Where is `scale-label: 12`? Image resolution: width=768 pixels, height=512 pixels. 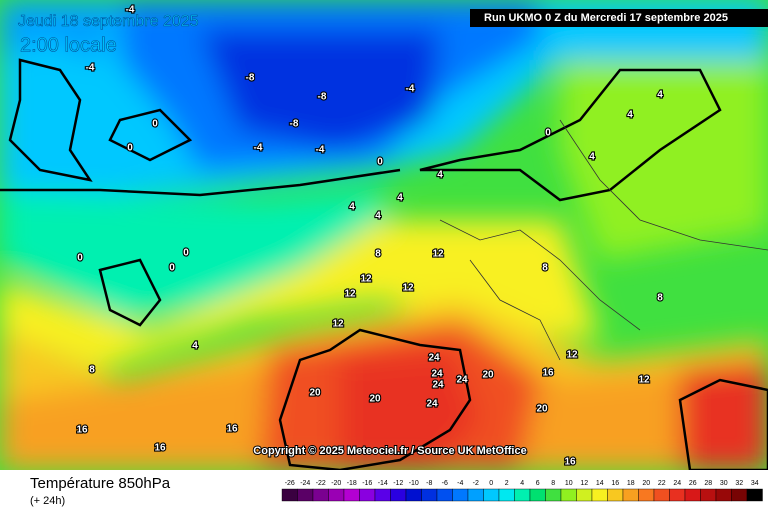 scale-label: 12 is located at coordinates (584, 483).